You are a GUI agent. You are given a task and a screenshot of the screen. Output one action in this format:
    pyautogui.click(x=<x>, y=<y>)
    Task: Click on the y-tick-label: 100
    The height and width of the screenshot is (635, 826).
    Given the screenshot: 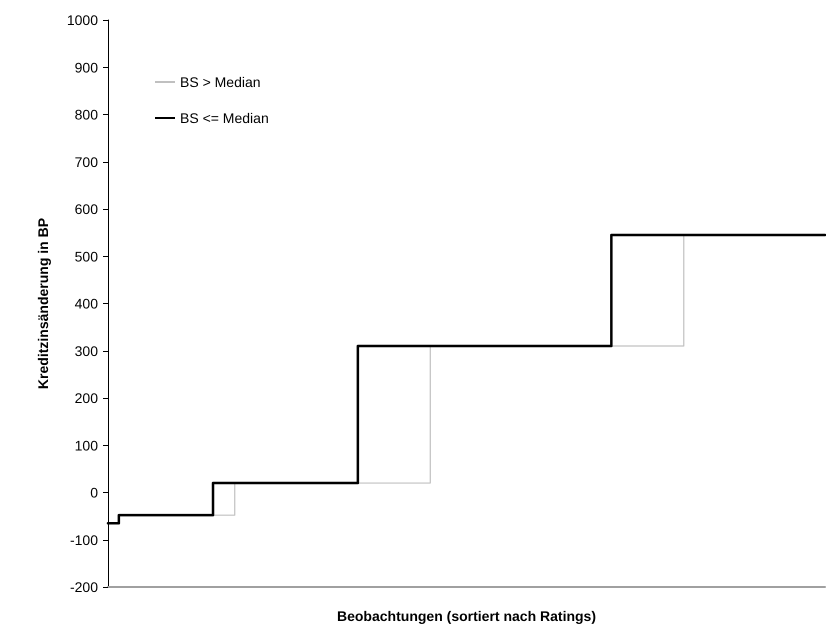 What is the action you would take?
    pyautogui.click(x=86, y=445)
    